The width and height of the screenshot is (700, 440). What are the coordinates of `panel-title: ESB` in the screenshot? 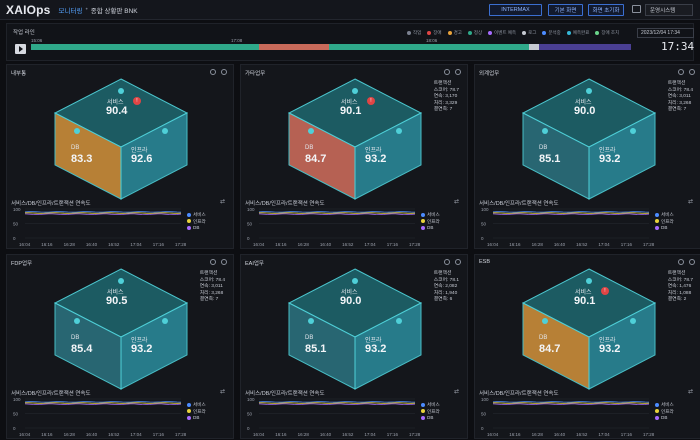 It's located at (485, 262).